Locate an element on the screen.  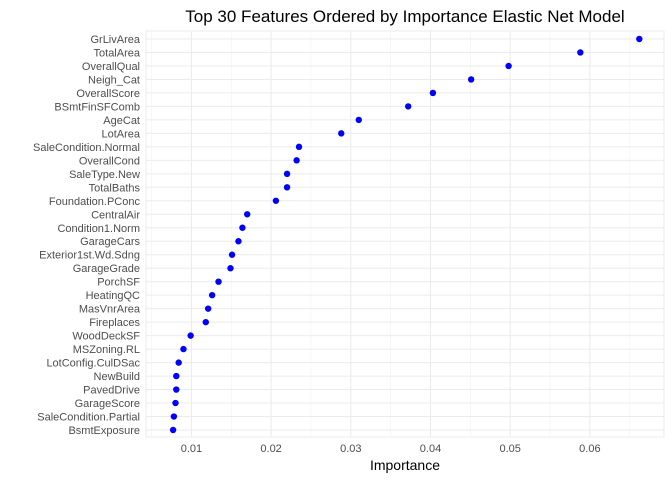
y-tick-label: GarageCars is located at coordinates (110, 242).